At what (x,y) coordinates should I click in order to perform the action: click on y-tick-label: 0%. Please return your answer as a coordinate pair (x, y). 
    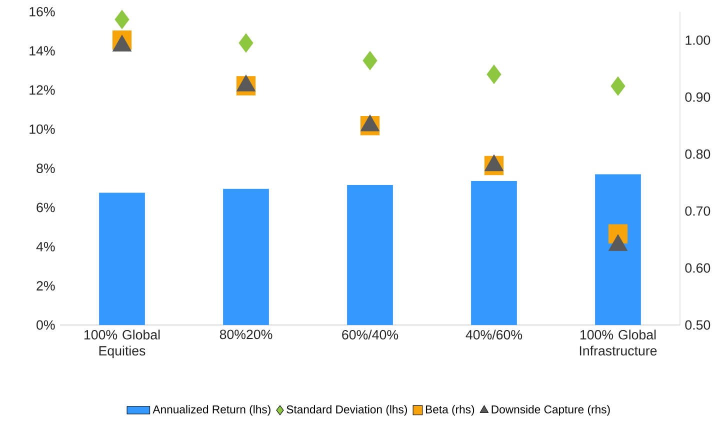
    Looking at the image, I should click on (45, 325).